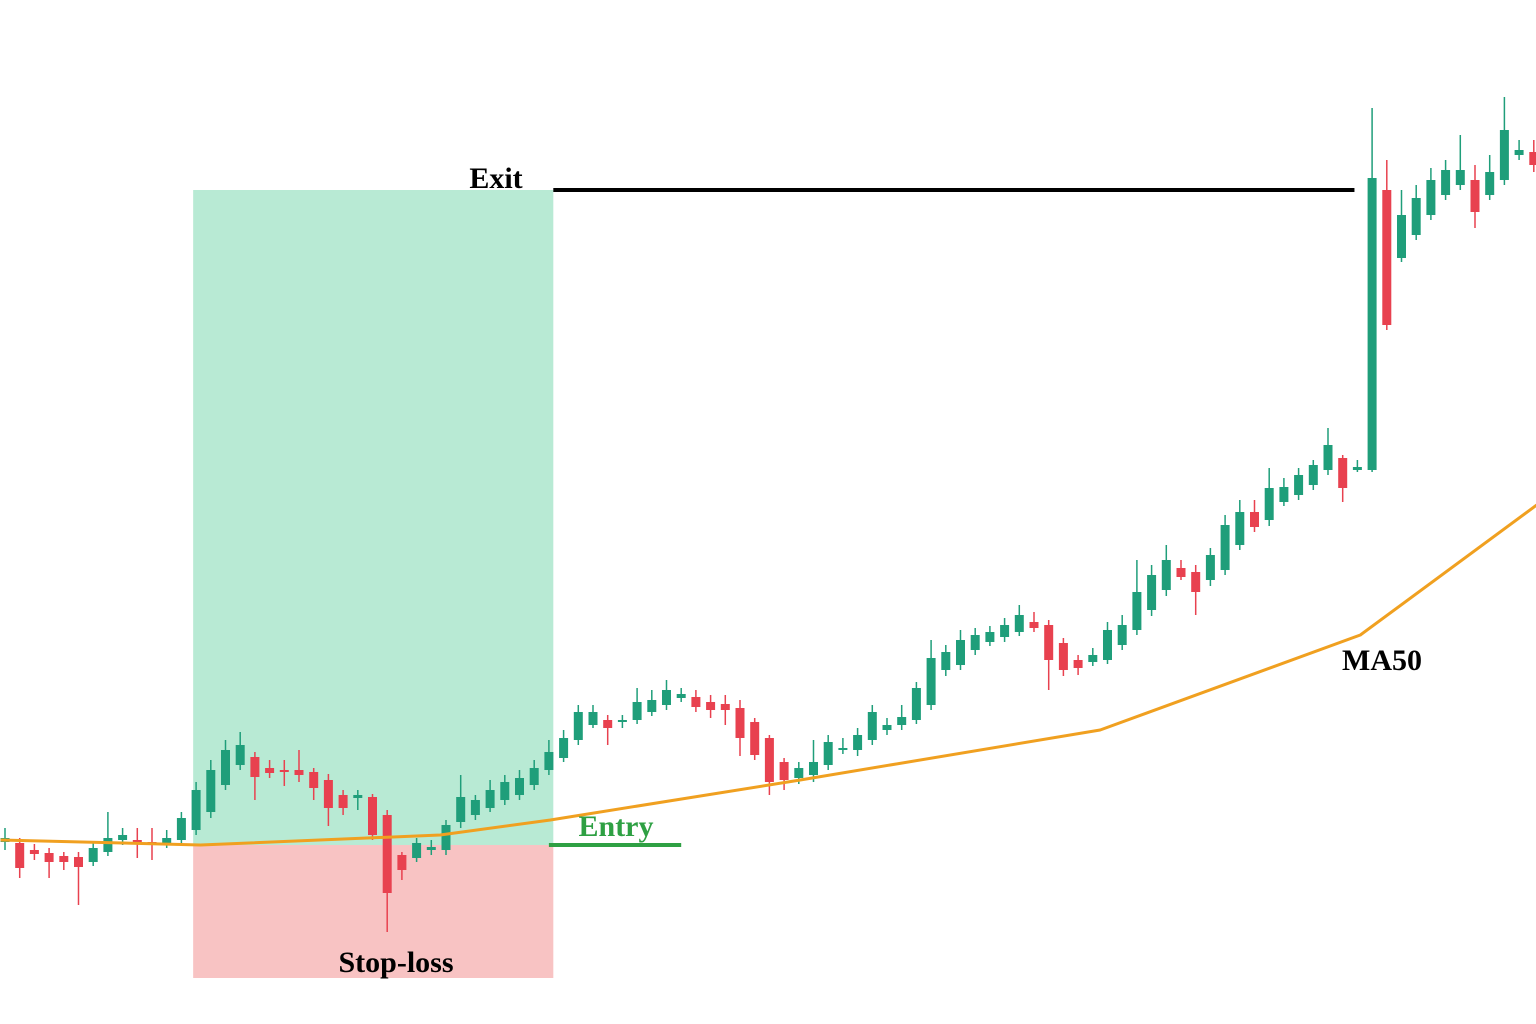 The width and height of the screenshot is (1536, 1024). What do you see at coordinates (373, 911) in the screenshot?
I see `loss-zone` at bounding box center [373, 911].